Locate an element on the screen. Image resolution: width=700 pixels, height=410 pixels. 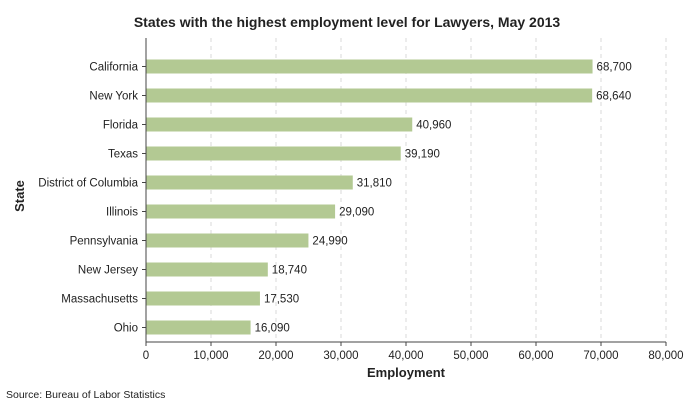
x-tick-label: 30,000 is located at coordinates (340, 356).